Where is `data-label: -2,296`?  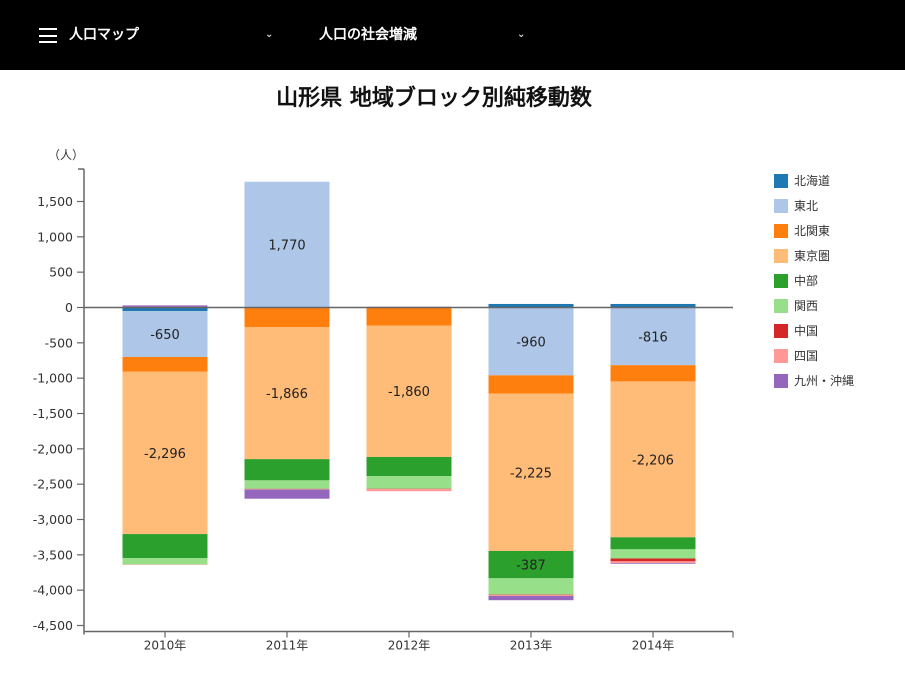
data-label: -2,296 is located at coordinates (165, 454).